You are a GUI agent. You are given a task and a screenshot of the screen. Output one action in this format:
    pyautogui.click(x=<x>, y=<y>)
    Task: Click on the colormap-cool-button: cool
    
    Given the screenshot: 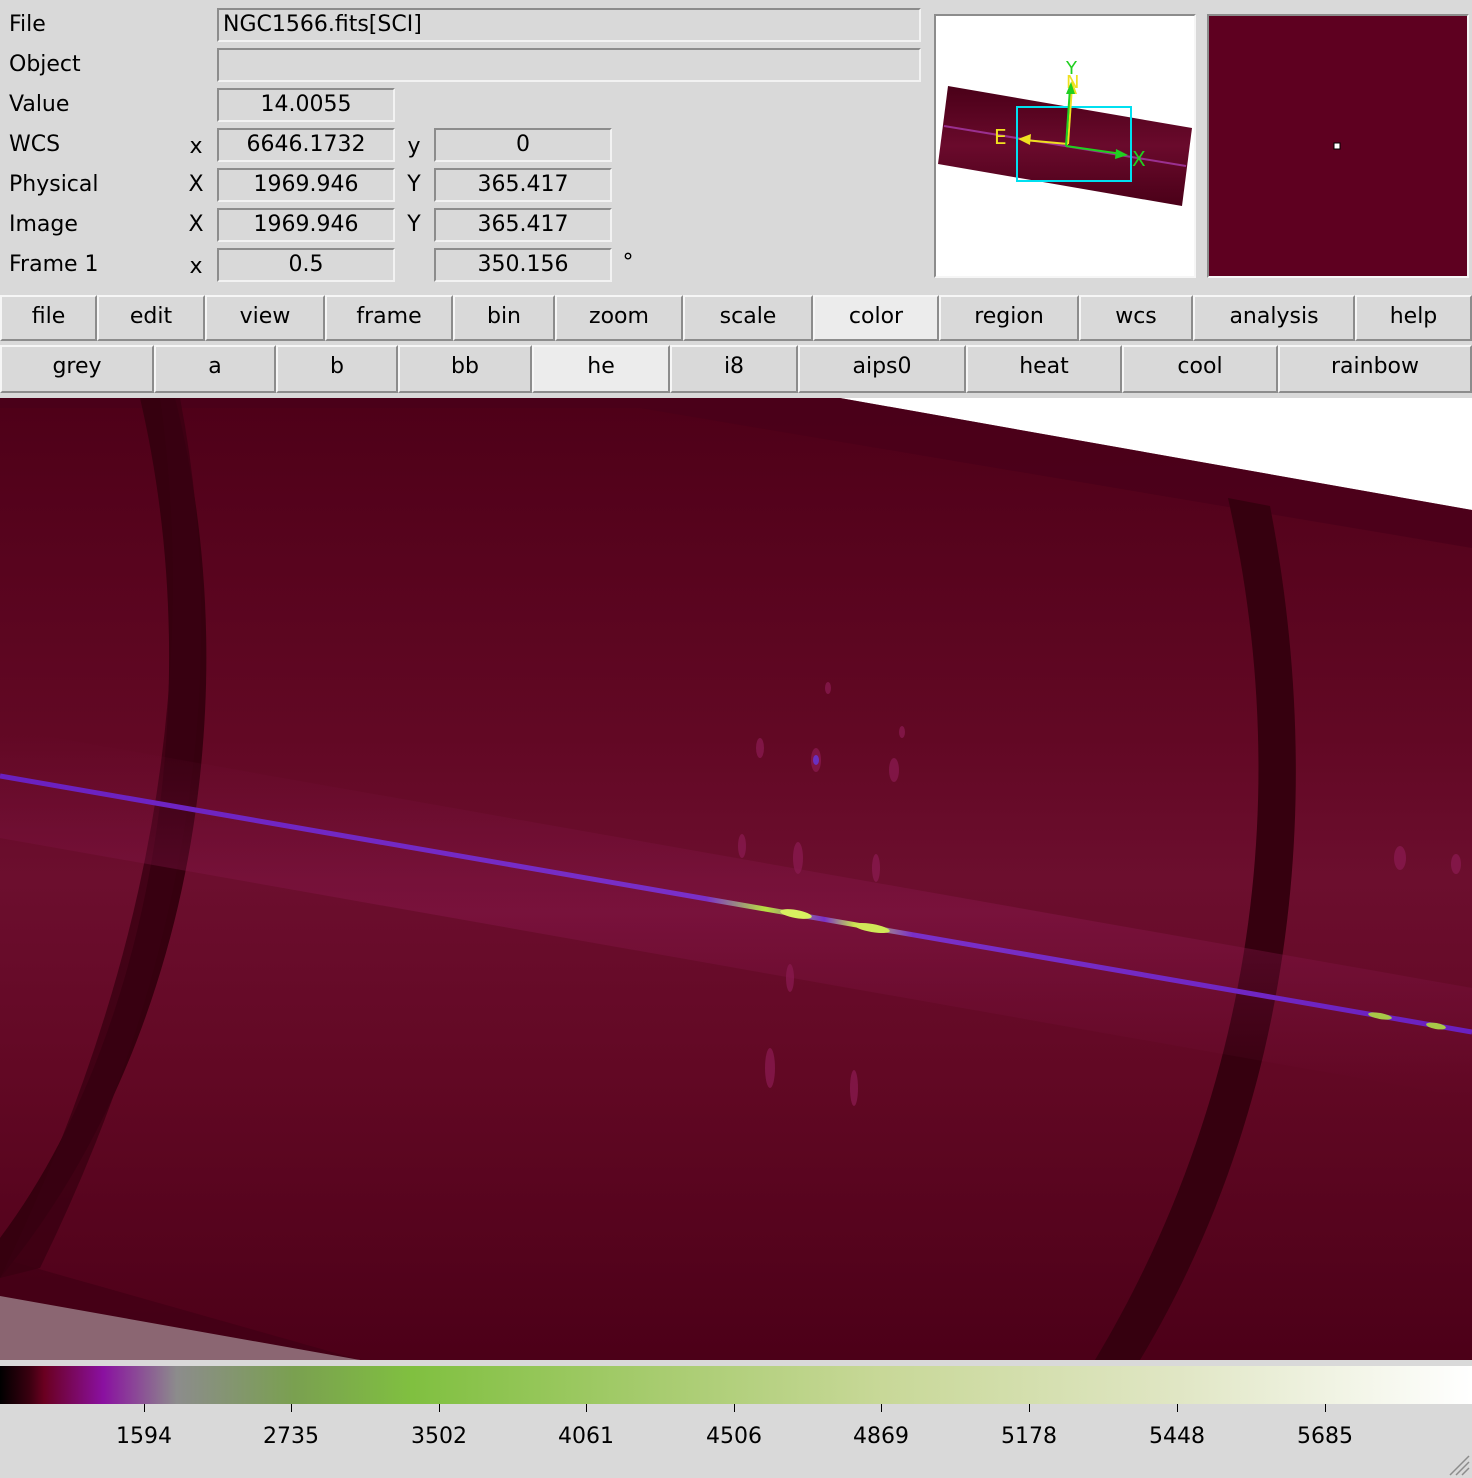 What is the action you would take?
    pyautogui.click(x=1200, y=369)
    